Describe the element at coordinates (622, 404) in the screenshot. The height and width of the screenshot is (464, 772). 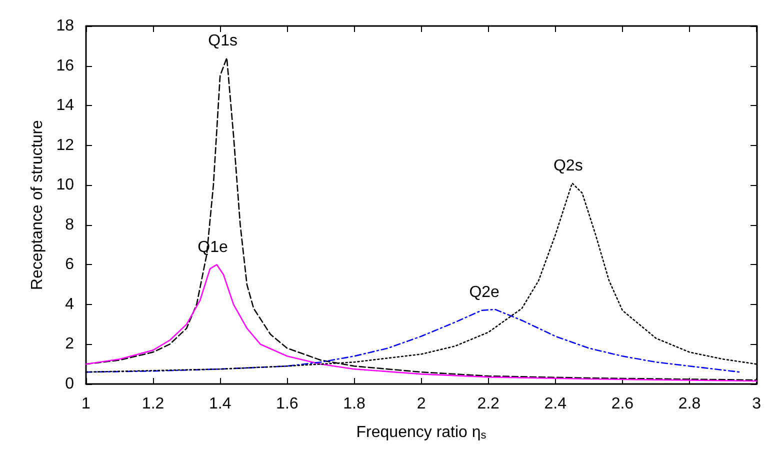
I see `x-tick-label: 2.6` at that location.